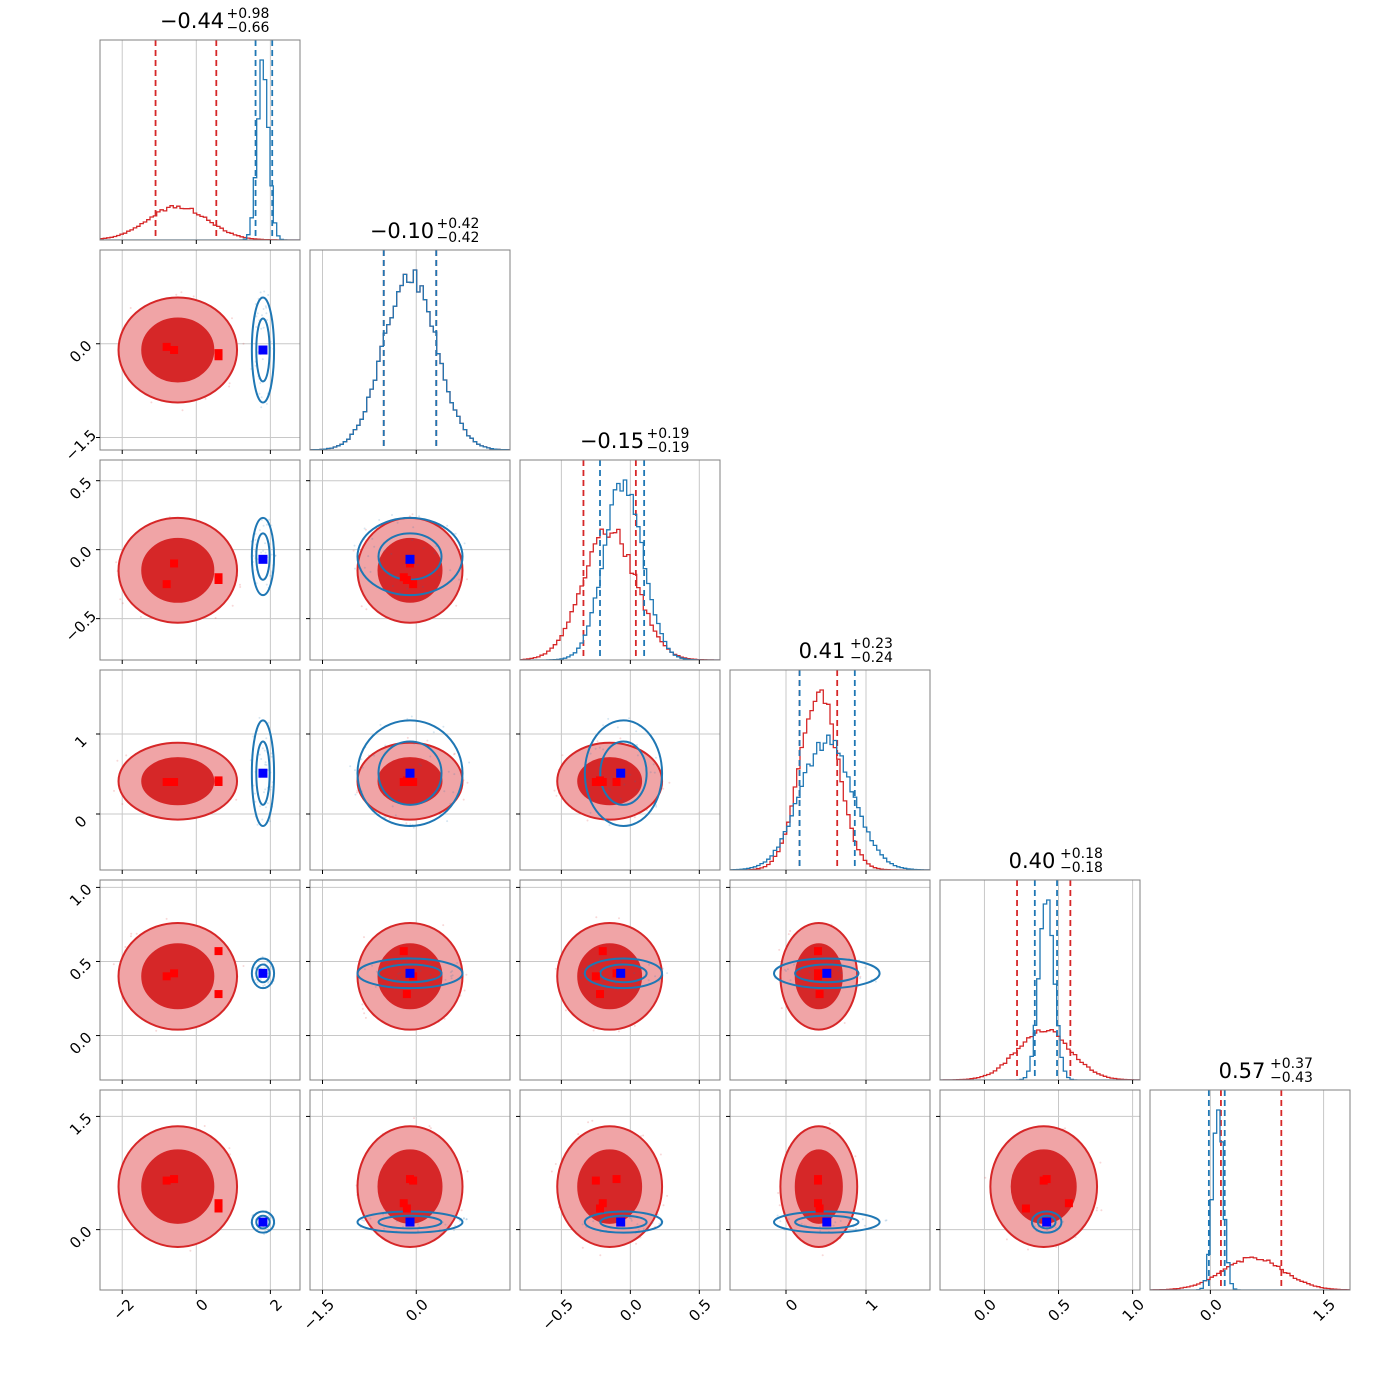 The width and height of the screenshot is (1390, 1390). Describe the element at coordinates (1081, 854) in the screenshot. I see `title-param-4-upper: +0.18` at that location.